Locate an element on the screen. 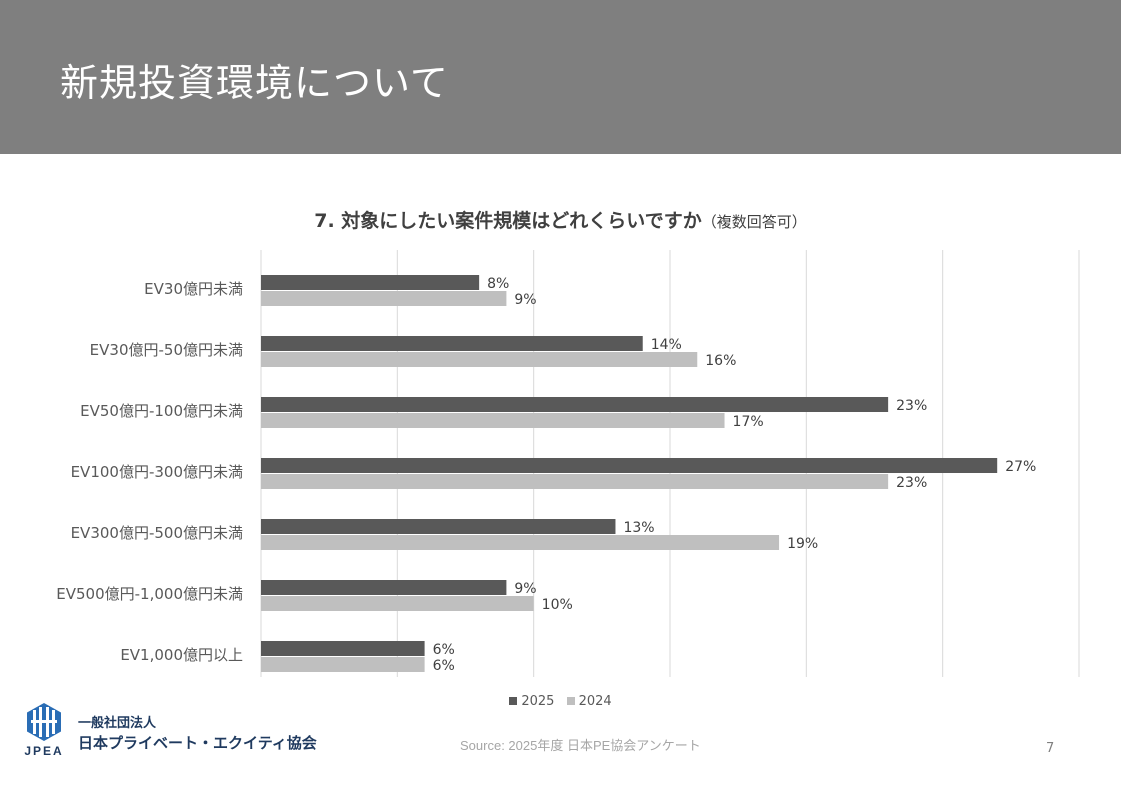 The height and width of the screenshot is (793, 1121). data-label-2025-6: 6% is located at coordinates (444, 650).